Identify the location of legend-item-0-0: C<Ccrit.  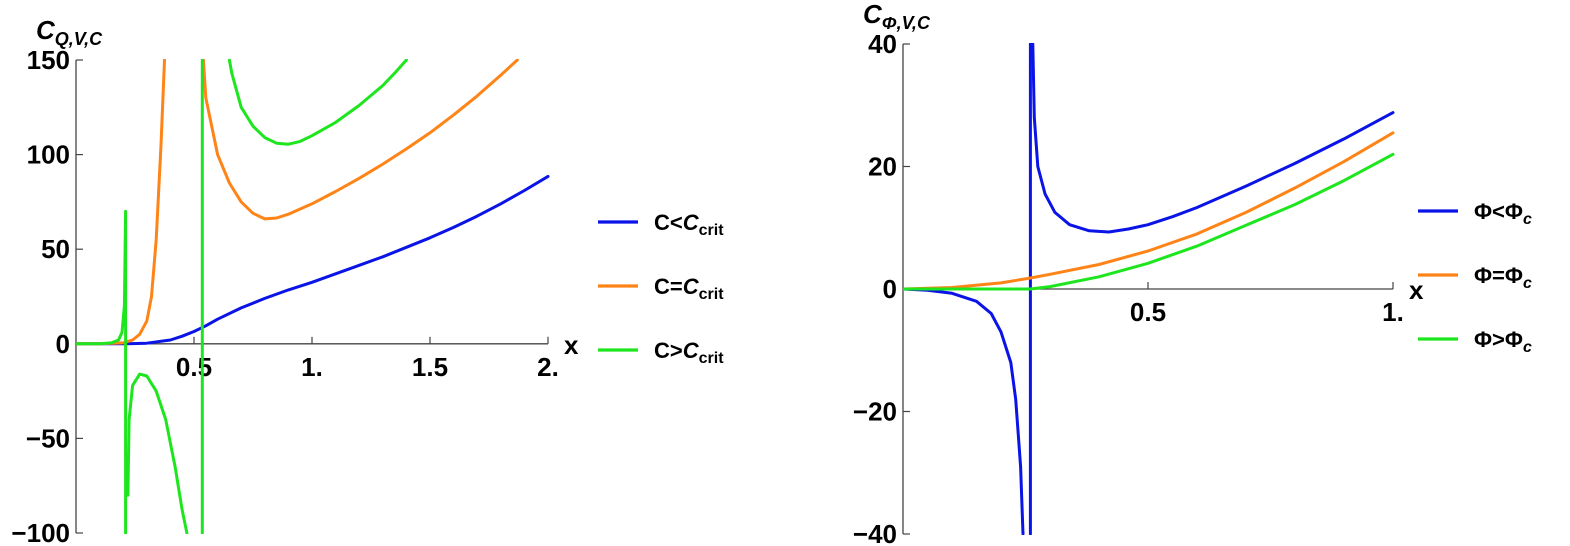
(661, 224).